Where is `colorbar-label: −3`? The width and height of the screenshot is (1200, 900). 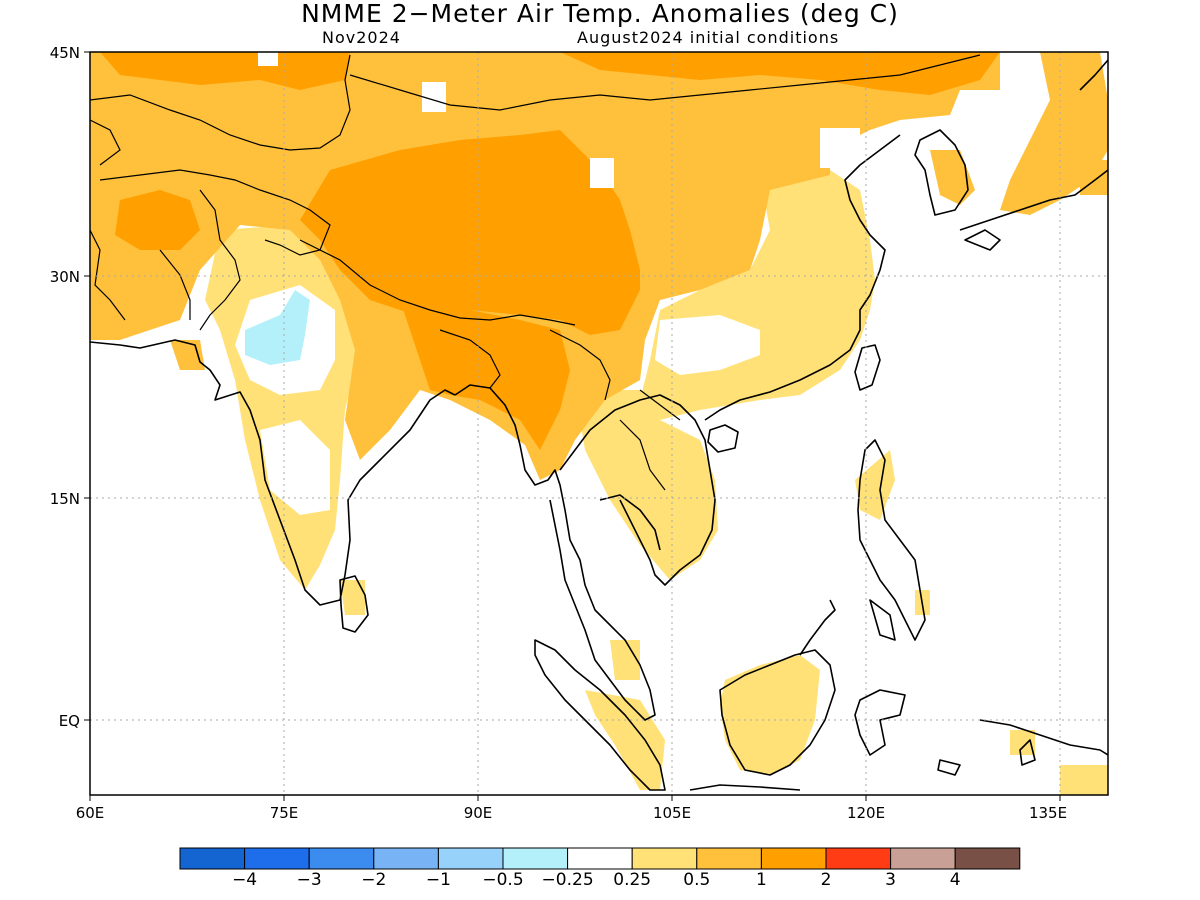 colorbar-label: −3 is located at coordinates (309, 880).